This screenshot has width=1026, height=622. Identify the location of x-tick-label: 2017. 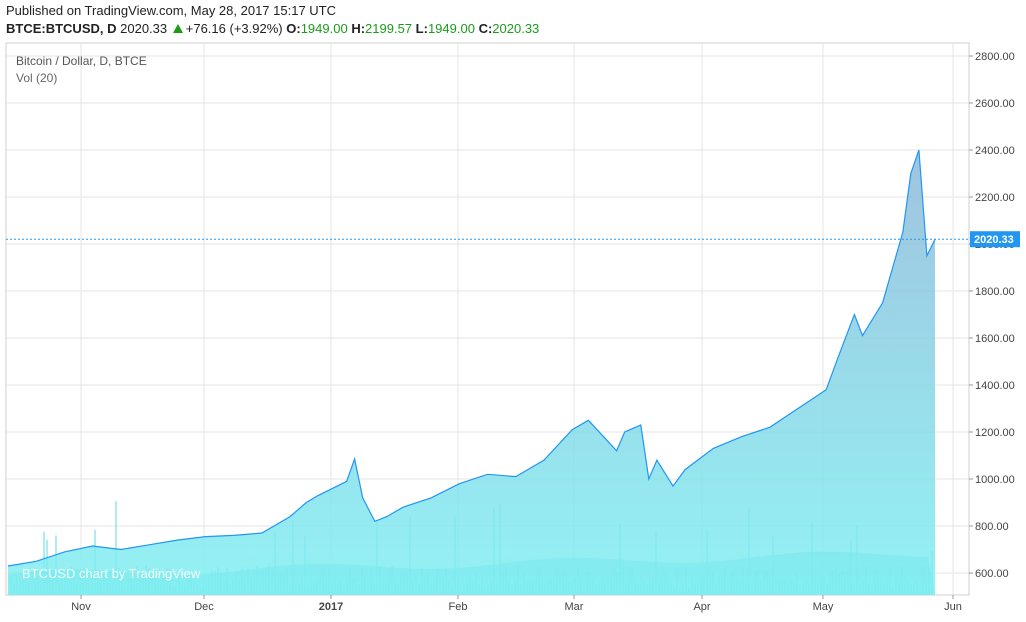
(331, 607).